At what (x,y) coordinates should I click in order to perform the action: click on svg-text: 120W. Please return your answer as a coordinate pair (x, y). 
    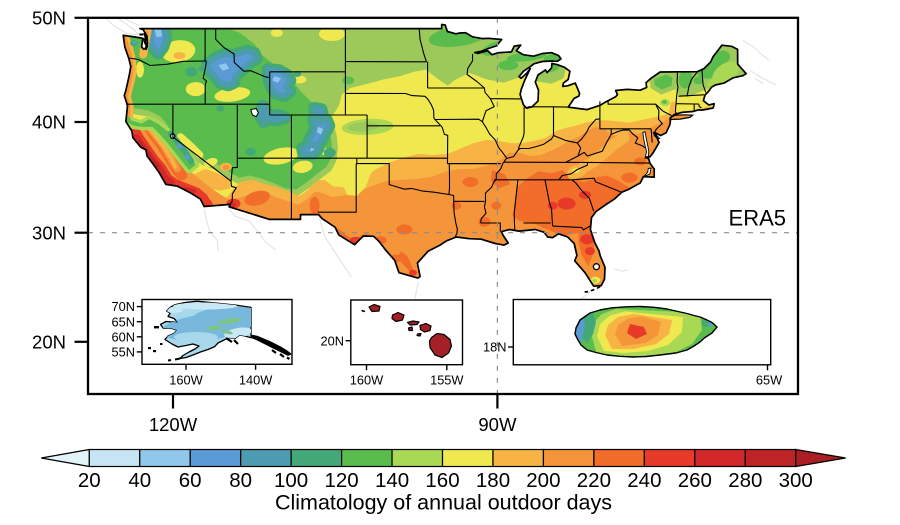
    Looking at the image, I should click on (173, 424).